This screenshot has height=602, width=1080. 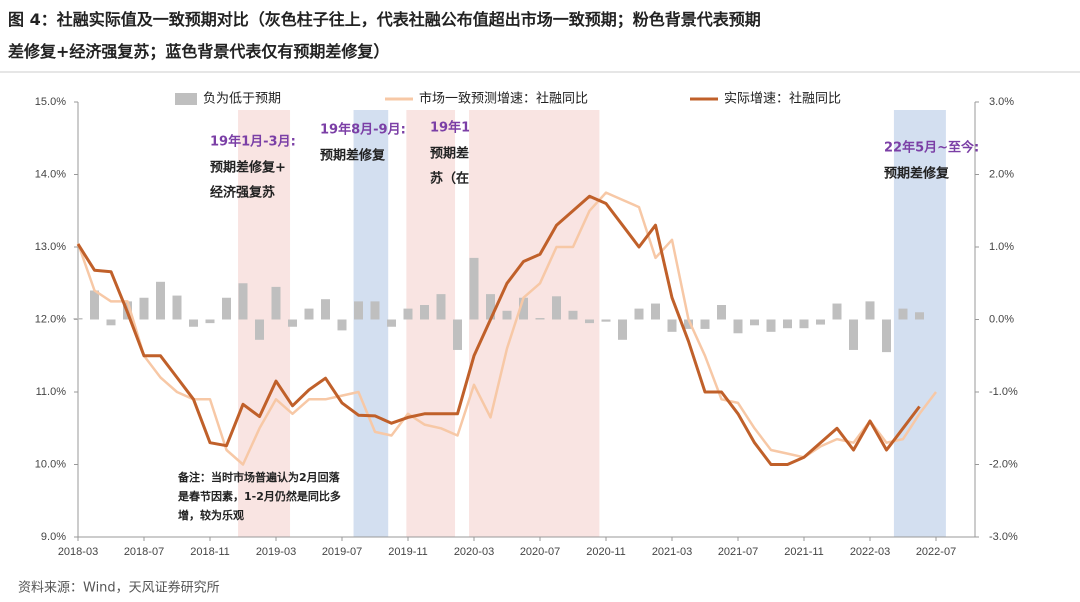 I want to click on y2-tick-label: 3.0%, so click(x=1001, y=102).